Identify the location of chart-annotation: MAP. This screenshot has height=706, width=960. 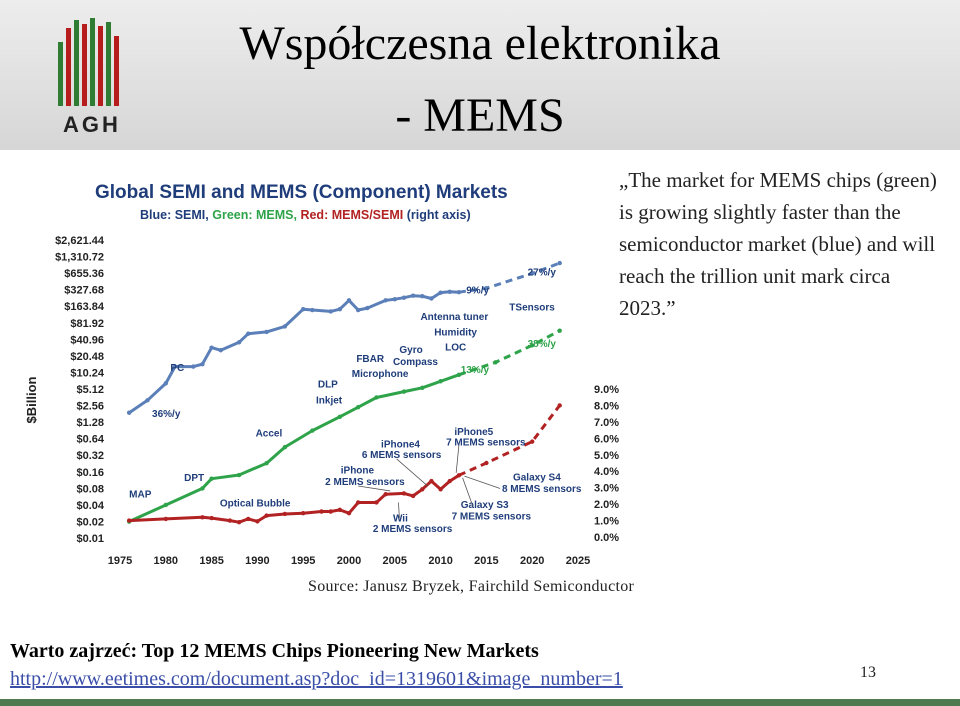
(140, 494).